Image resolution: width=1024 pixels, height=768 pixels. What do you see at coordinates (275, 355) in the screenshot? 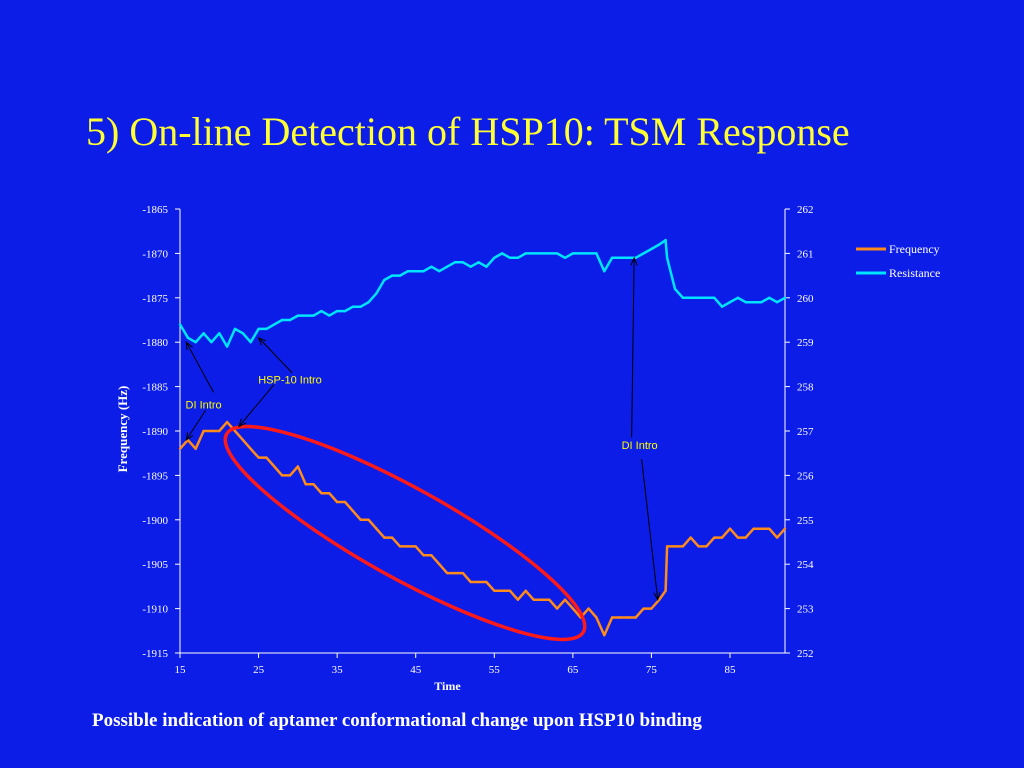
I see `arrow-hsp10-resistance` at bounding box center [275, 355].